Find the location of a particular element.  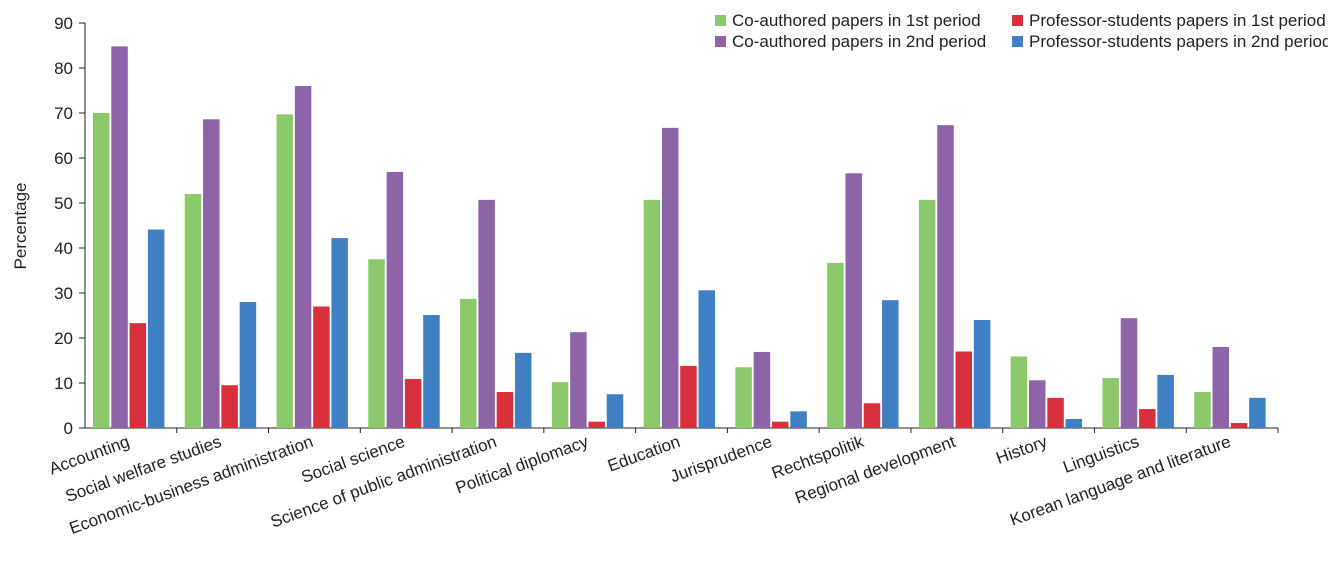

y-tick-label: 70 is located at coordinates (63, 113).